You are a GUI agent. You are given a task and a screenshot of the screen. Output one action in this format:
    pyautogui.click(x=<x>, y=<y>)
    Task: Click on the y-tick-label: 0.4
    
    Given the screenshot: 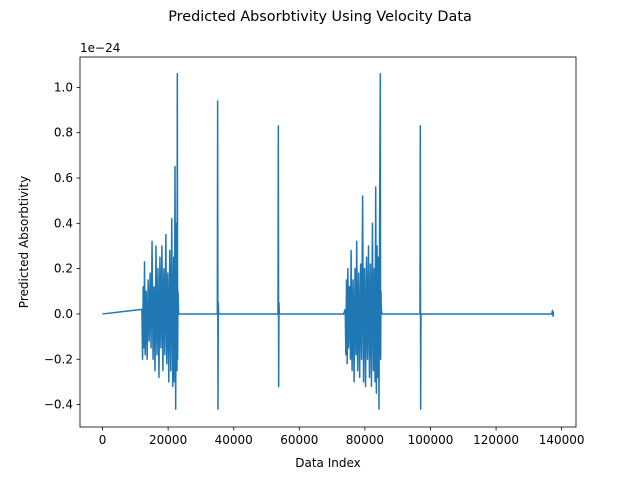 What is the action you would take?
    pyautogui.click(x=63, y=223)
    